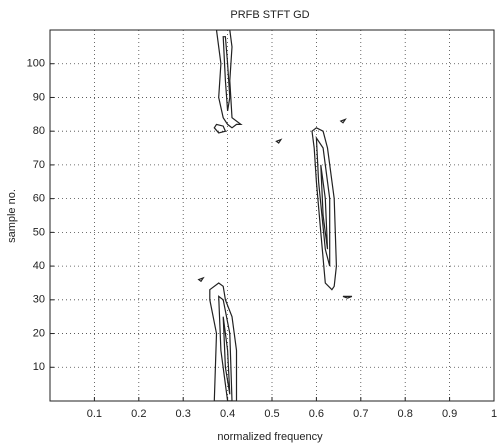 The height and width of the screenshot is (446, 499). Describe the element at coordinates (36, 64) in the screenshot. I see `y-tick-label: 100` at that location.